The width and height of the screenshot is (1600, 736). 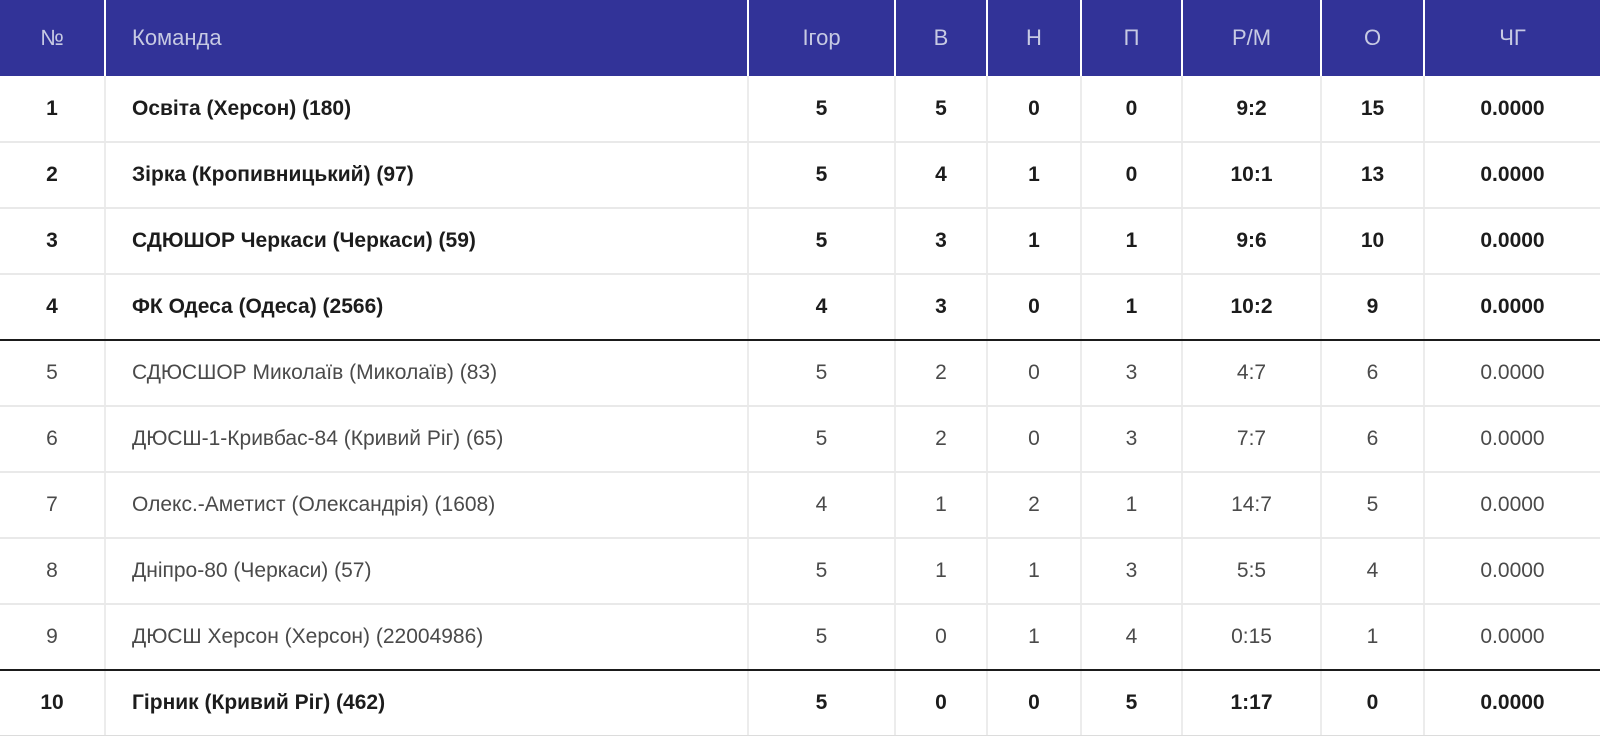 I want to click on goals-cell: 4:7, so click(x=1252, y=373).